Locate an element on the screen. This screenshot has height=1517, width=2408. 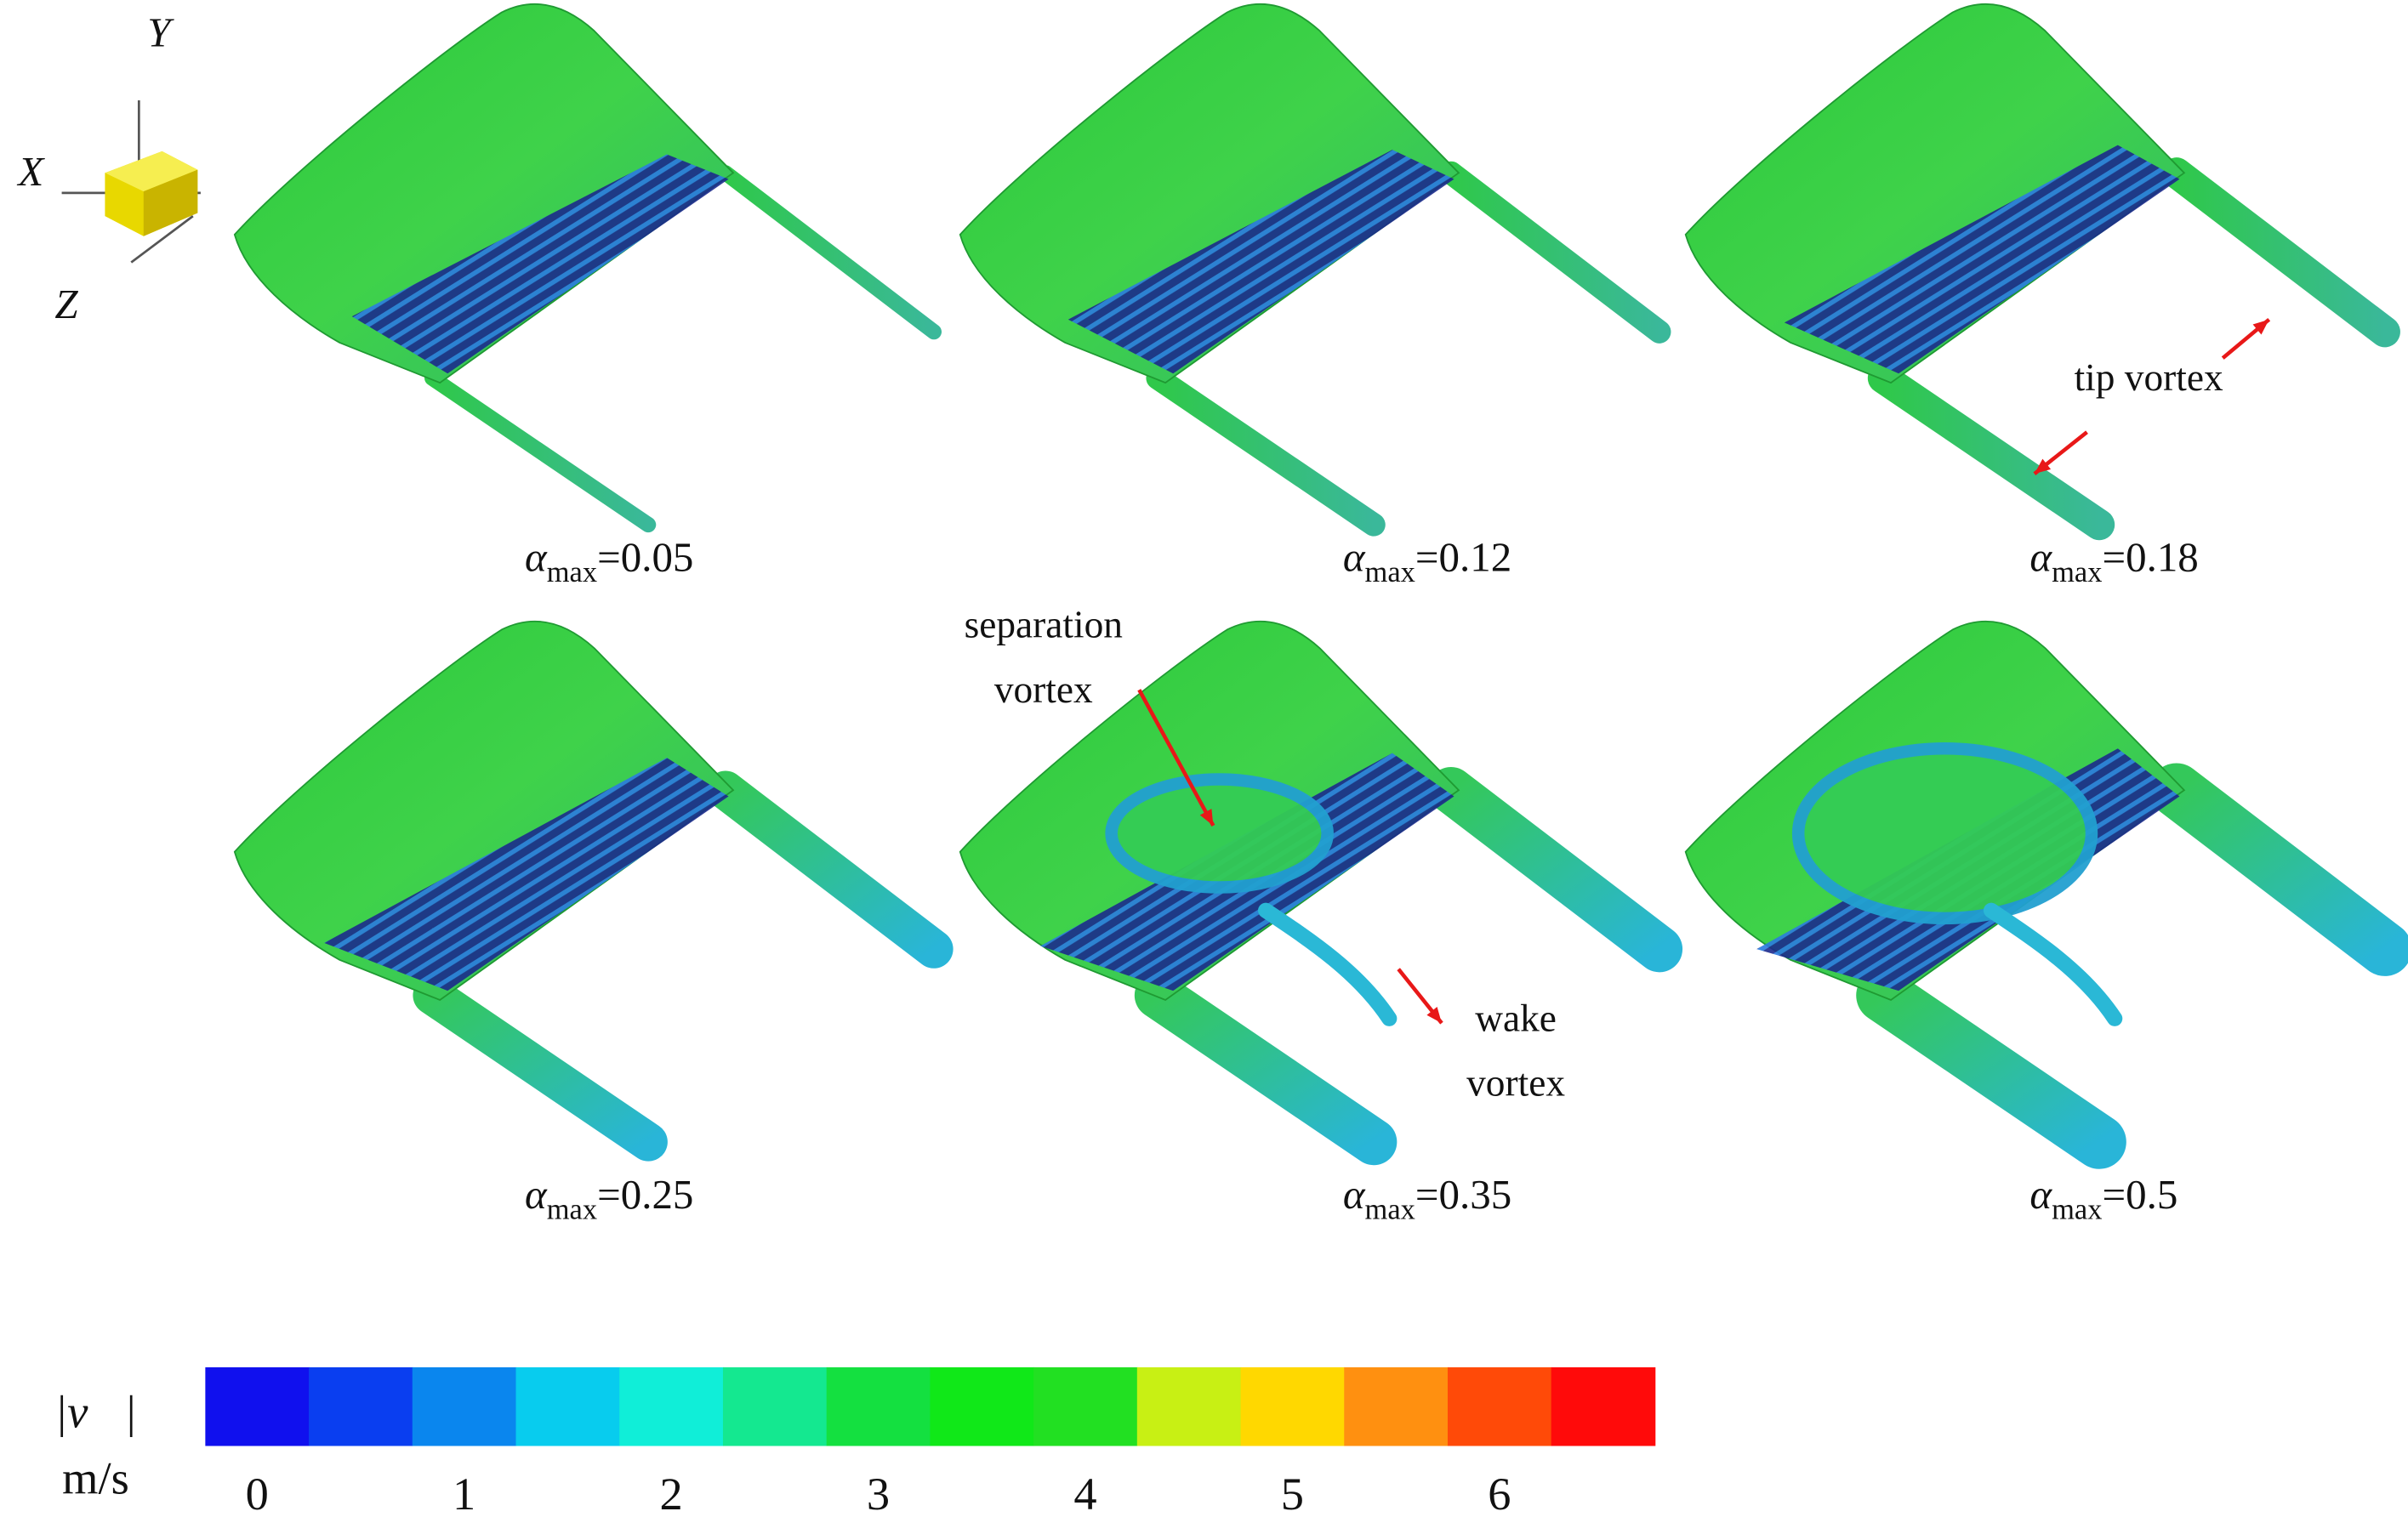
panel-label: αmax=0.25 is located at coordinates (609, 1198).